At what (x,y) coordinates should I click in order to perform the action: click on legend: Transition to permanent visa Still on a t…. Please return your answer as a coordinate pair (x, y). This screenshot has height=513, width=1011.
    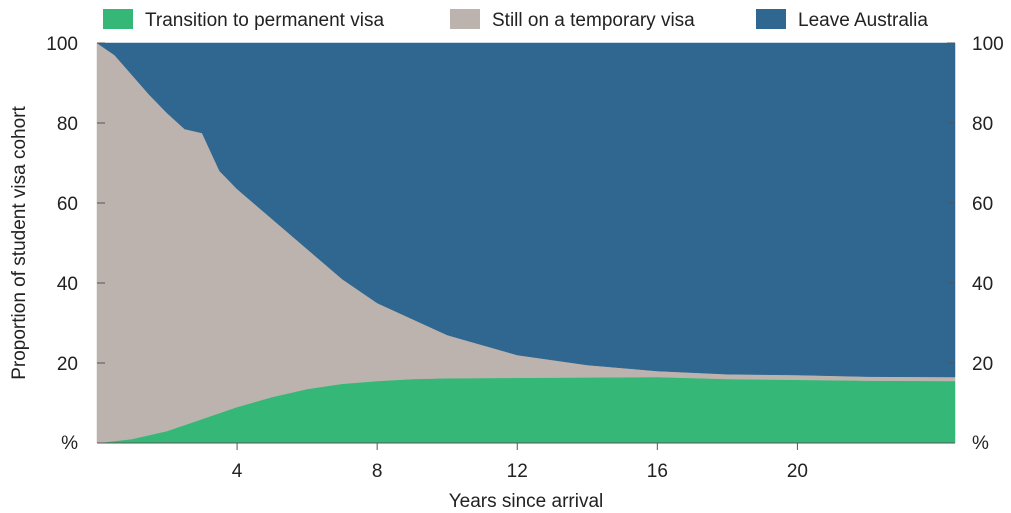
    Looking at the image, I should click on (515, 20).